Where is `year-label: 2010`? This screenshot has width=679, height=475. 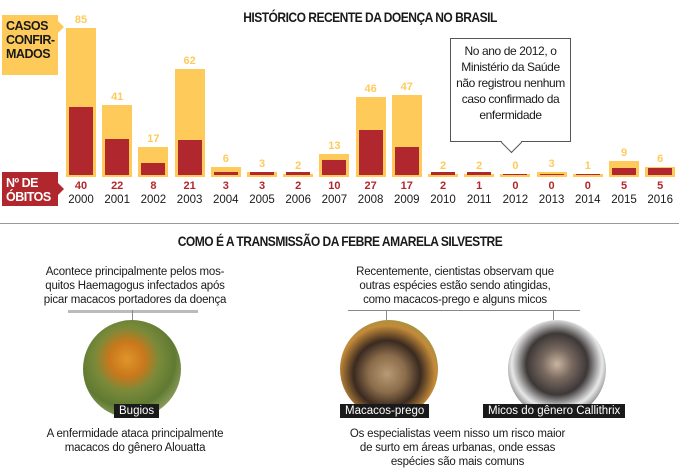 year-label: 2010 is located at coordinates (443, 200).